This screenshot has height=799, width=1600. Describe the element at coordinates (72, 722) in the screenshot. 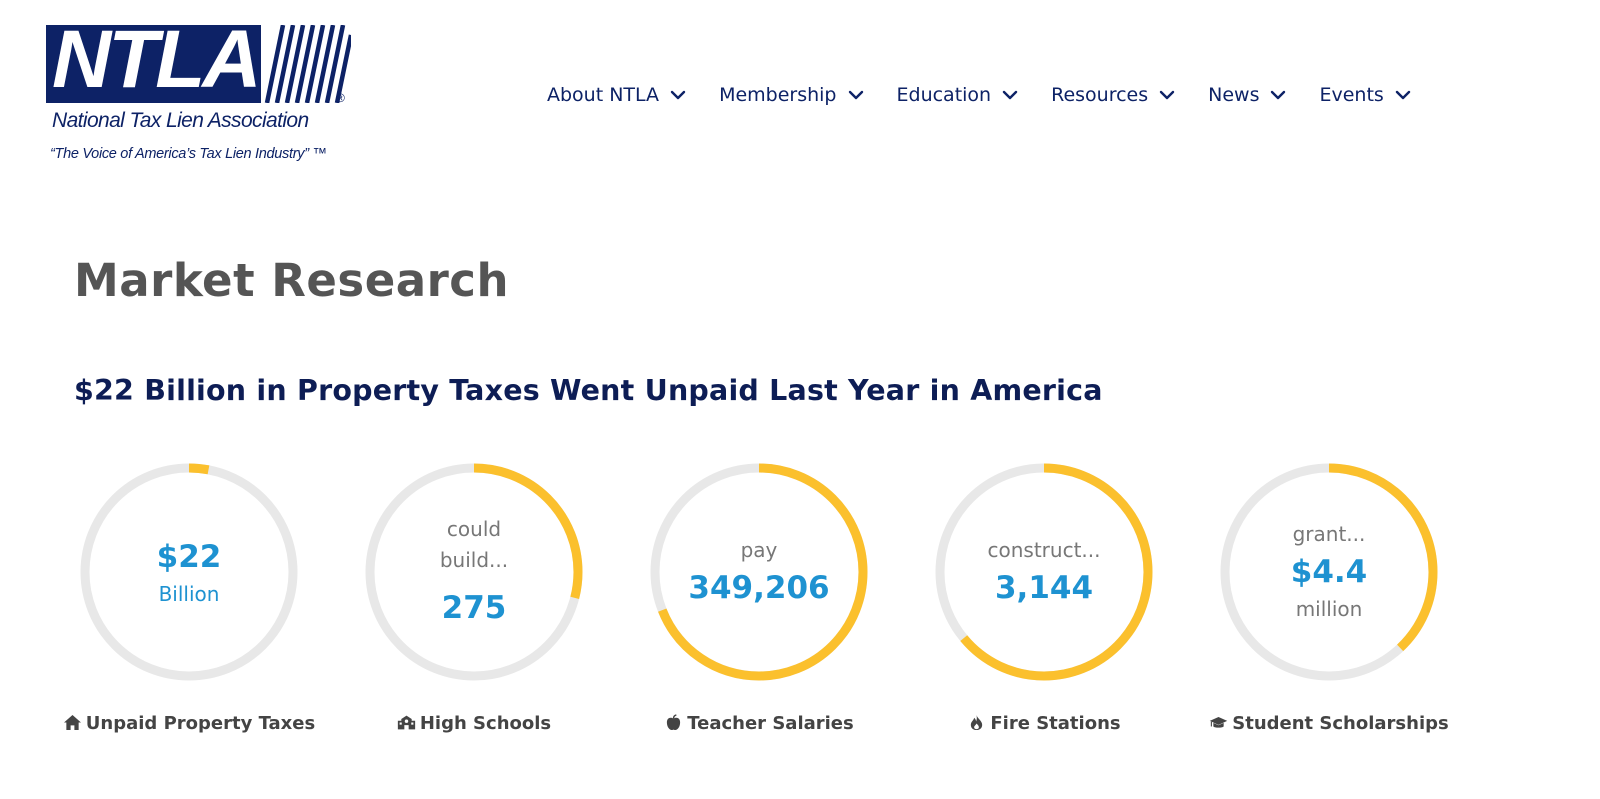

I see `home-icon` at that location.